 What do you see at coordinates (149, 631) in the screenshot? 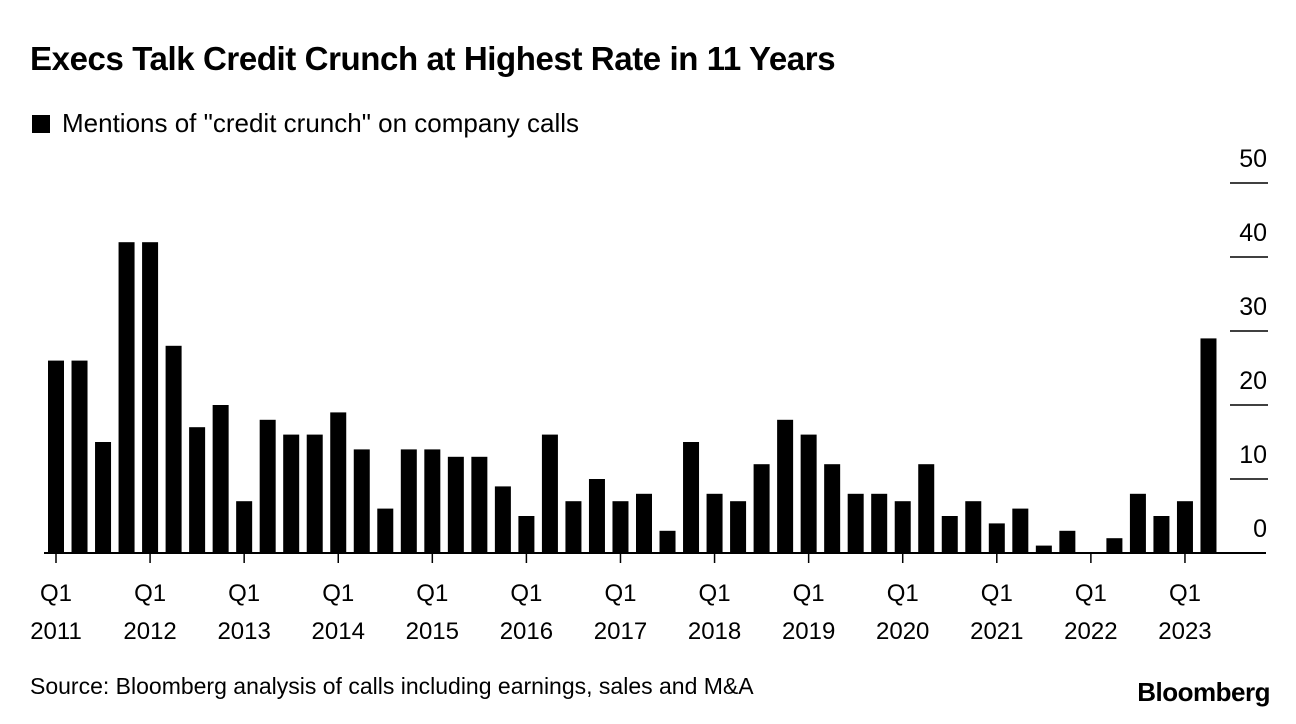
I see `x-tick-label-year-1: 2012` at bounding box center [149, 631].